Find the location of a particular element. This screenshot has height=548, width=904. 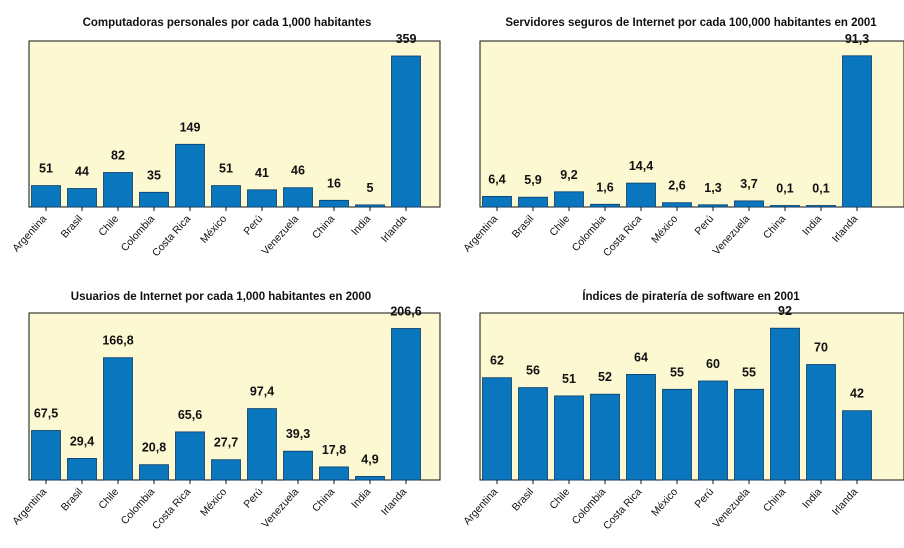

data-label-venezuela: 3,7 is located at coordinates (748, 184).